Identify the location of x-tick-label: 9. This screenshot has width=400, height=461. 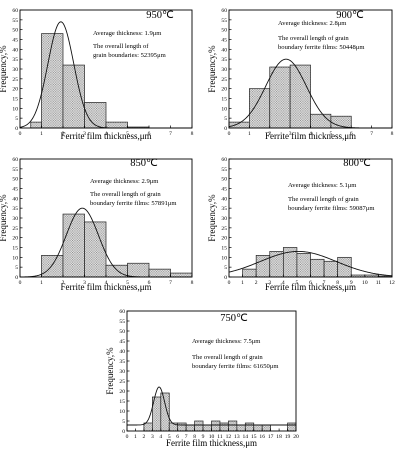
(351, 283).